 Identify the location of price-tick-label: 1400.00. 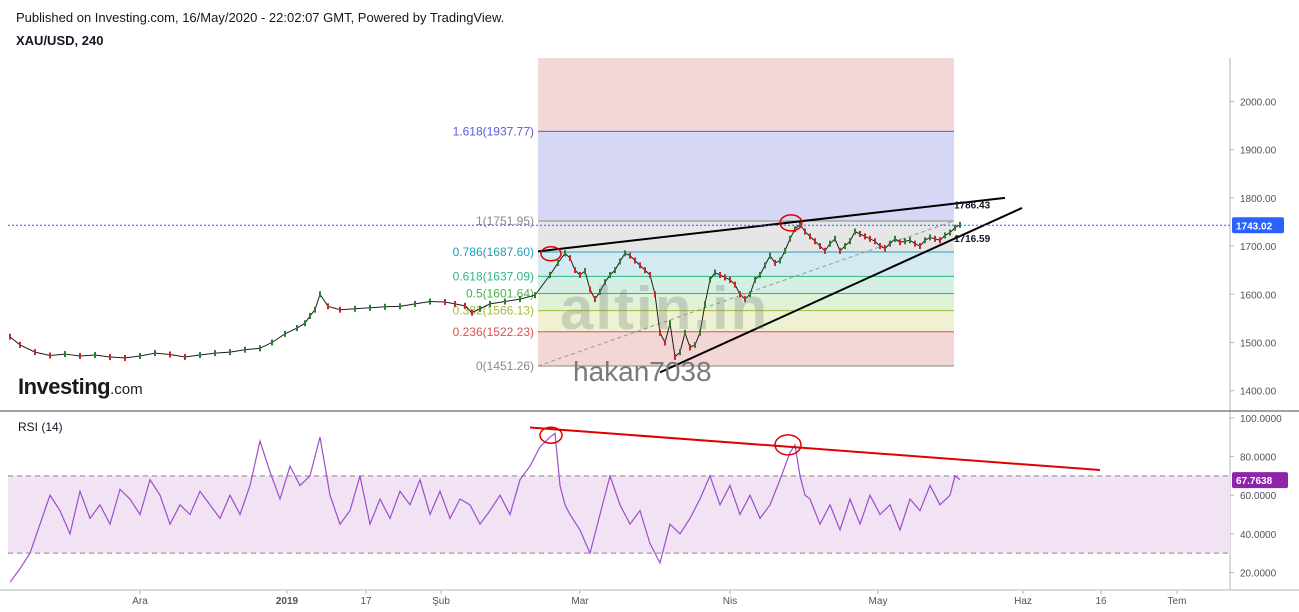
(1258, 392).